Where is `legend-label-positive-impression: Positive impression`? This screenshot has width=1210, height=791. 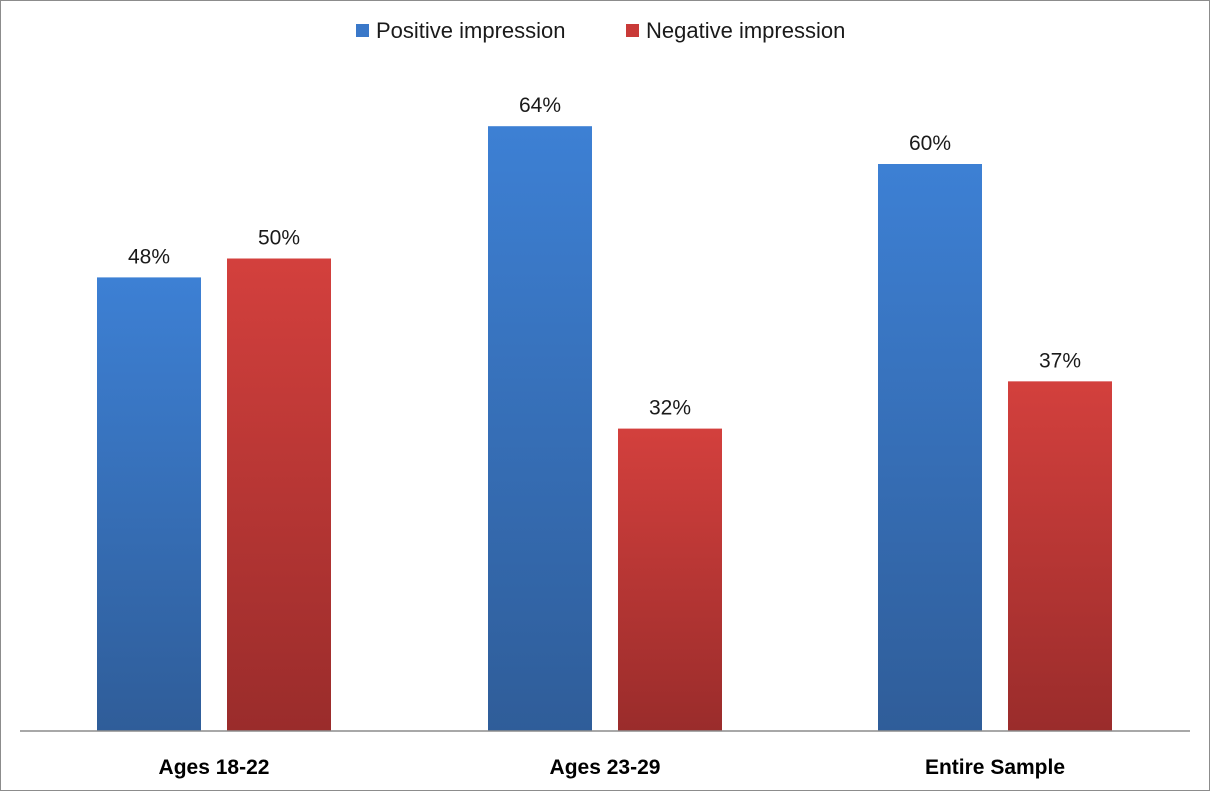
legend-label-positive-impression: Positive impression is located at coordinates (471, 30).